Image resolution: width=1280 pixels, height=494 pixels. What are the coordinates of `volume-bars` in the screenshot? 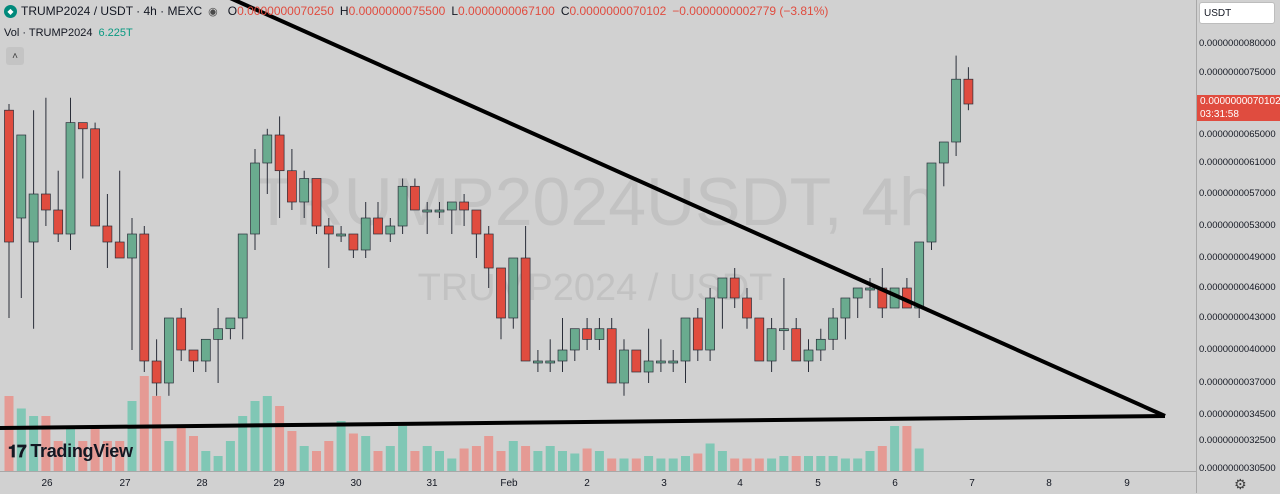 It's located at (464, 423).